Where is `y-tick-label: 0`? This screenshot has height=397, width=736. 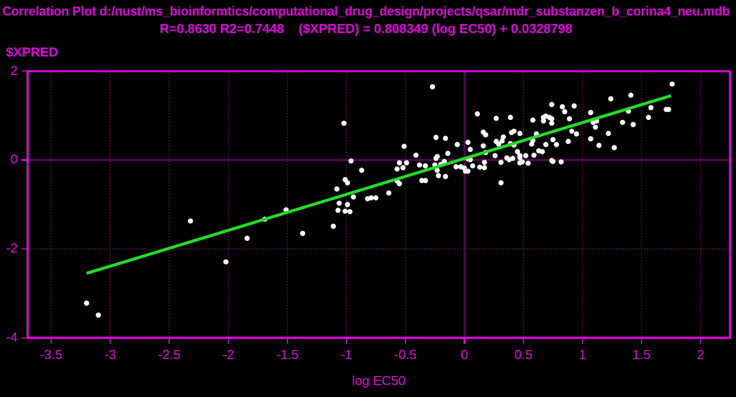 y-tick-label: 0 is located at coordinates (14, 159).